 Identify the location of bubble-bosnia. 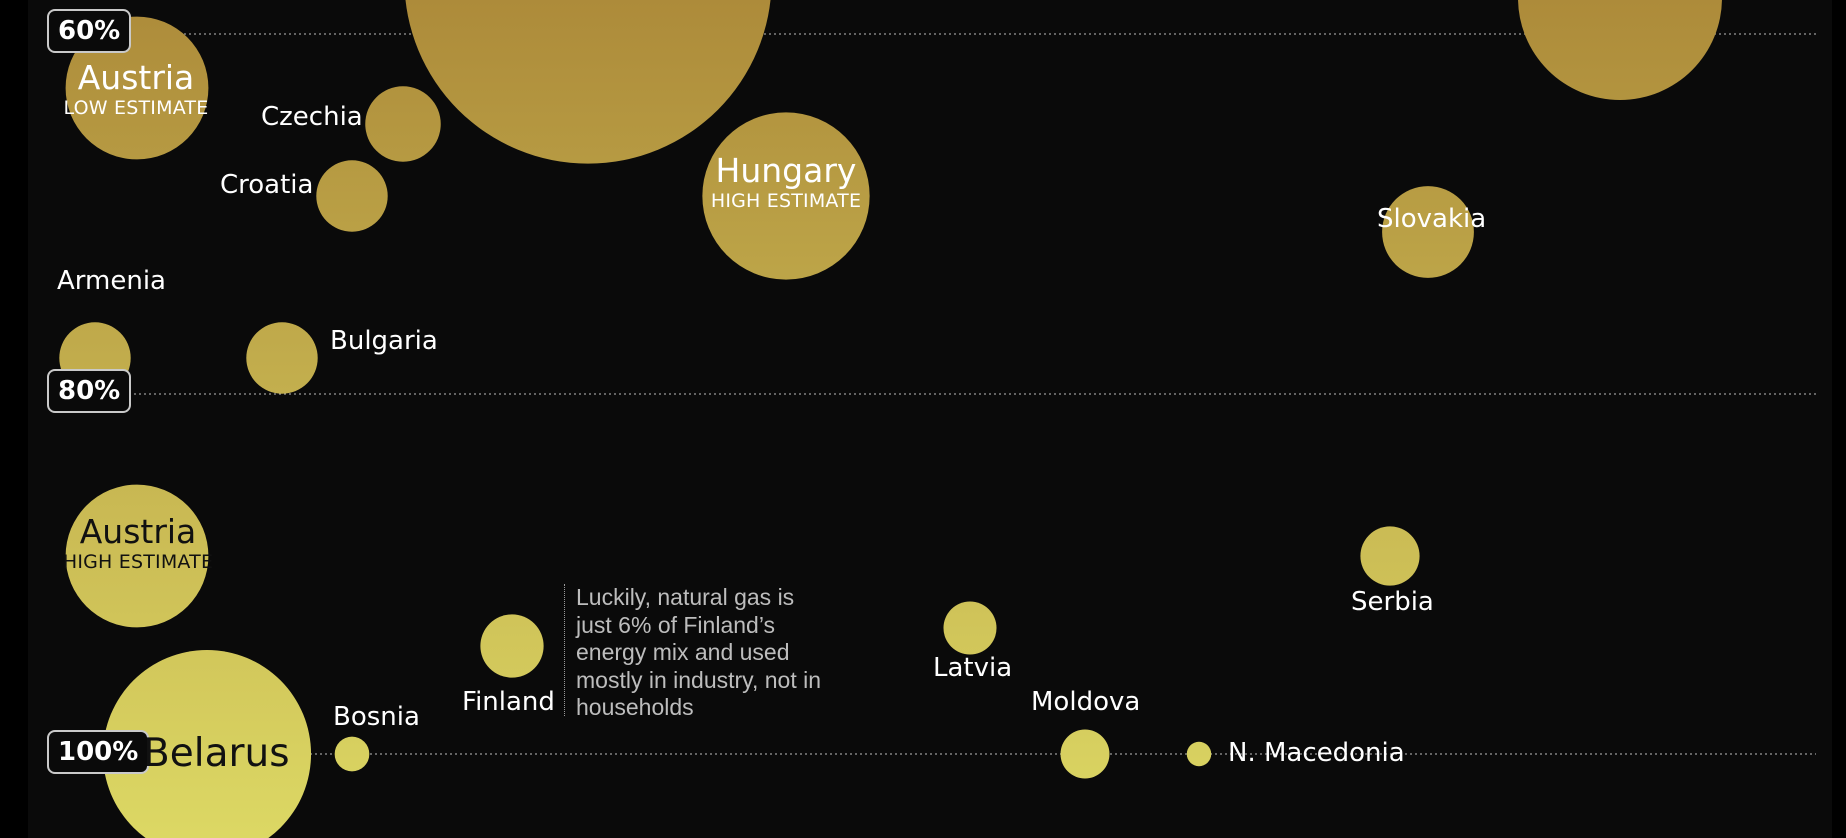
(352, 754).